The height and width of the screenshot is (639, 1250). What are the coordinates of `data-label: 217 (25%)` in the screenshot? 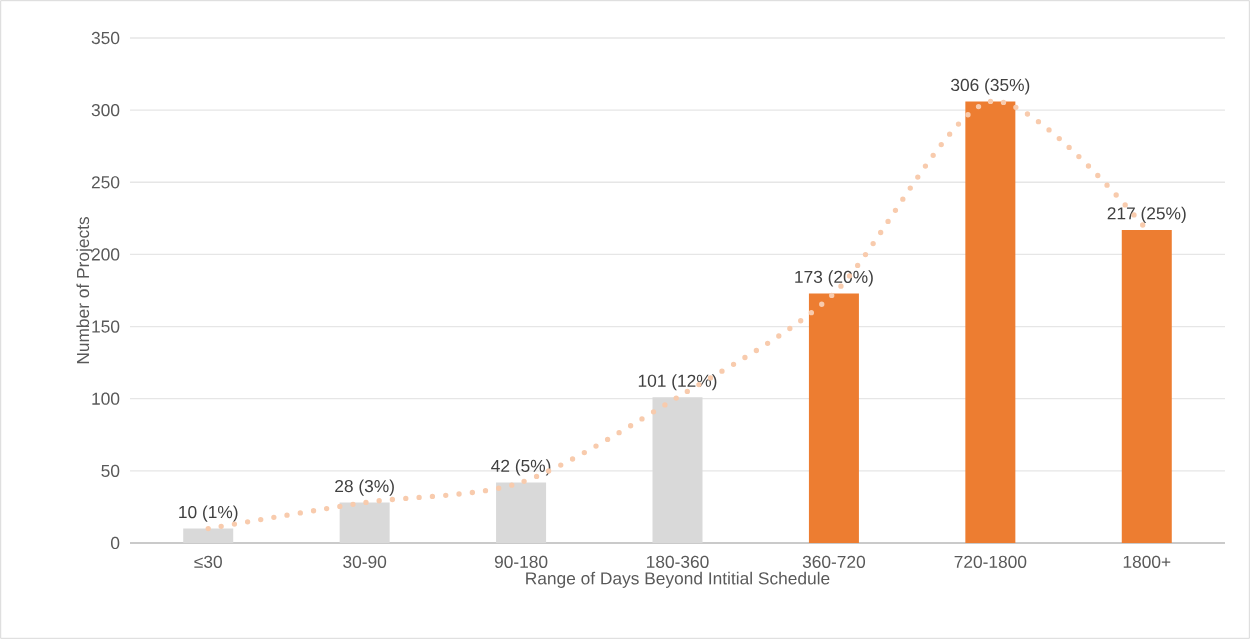 It's located at (1146, 214).